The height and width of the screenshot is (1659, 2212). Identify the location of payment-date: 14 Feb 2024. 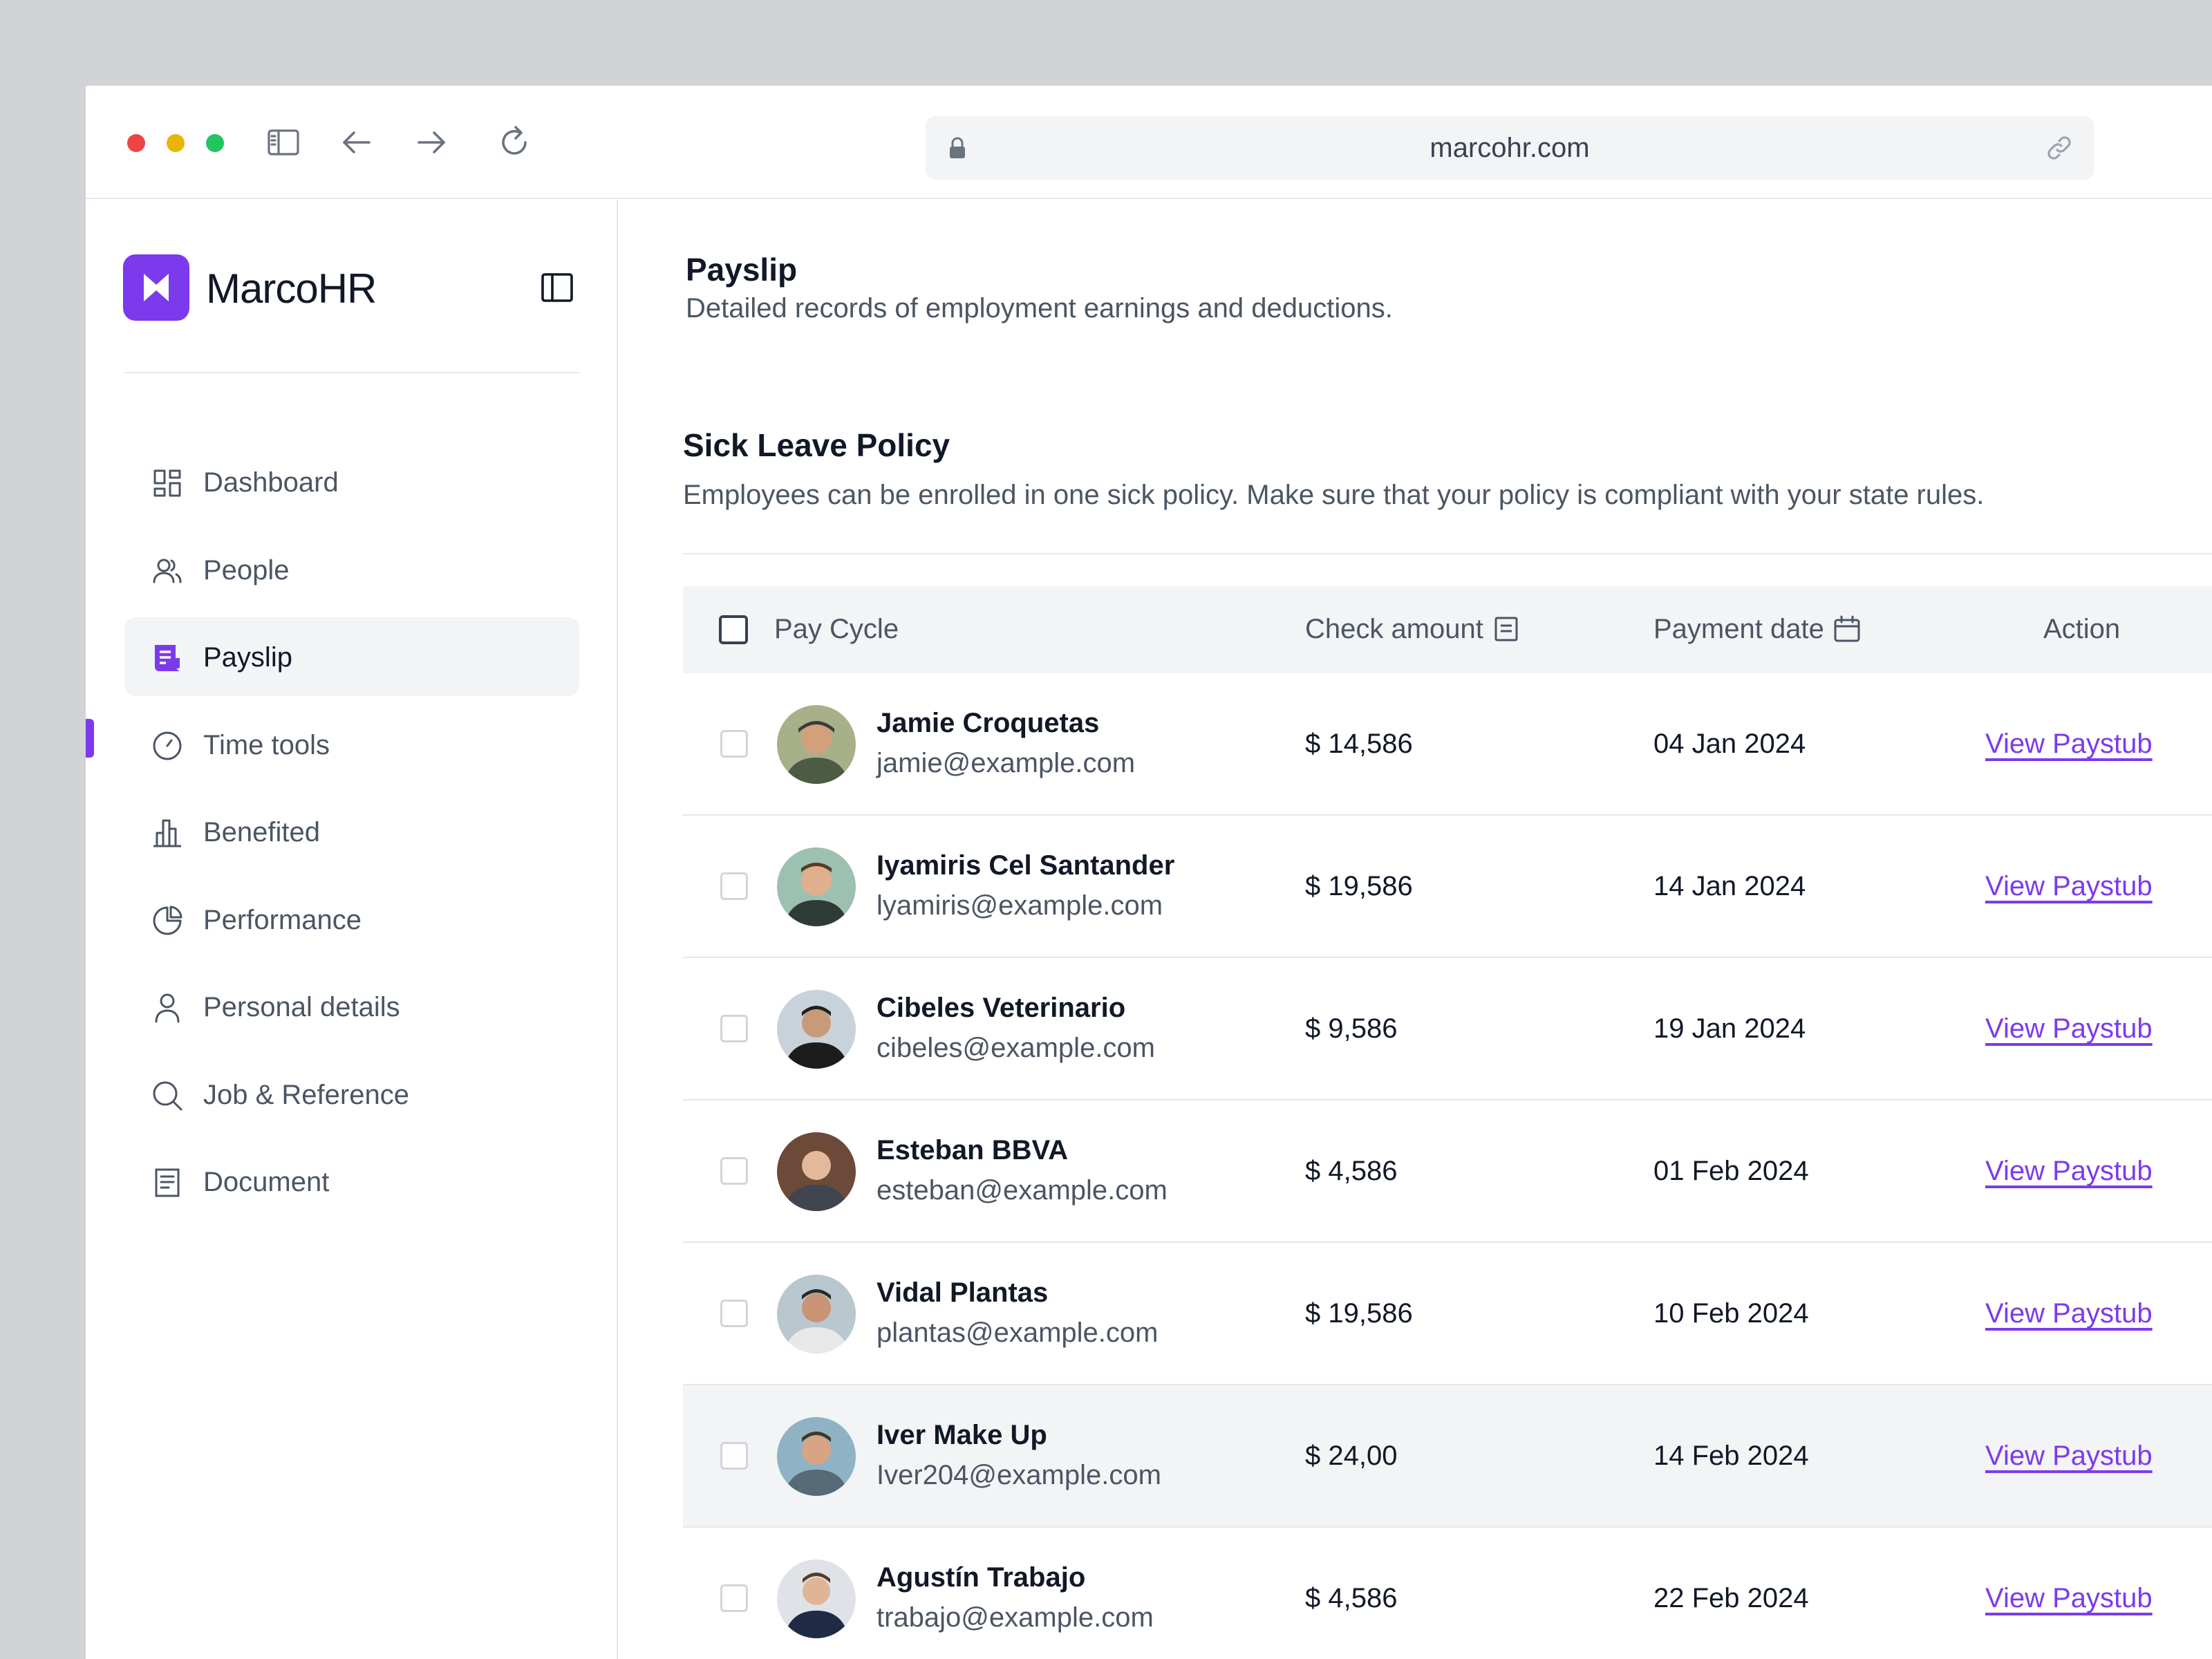
(1731, 1456).